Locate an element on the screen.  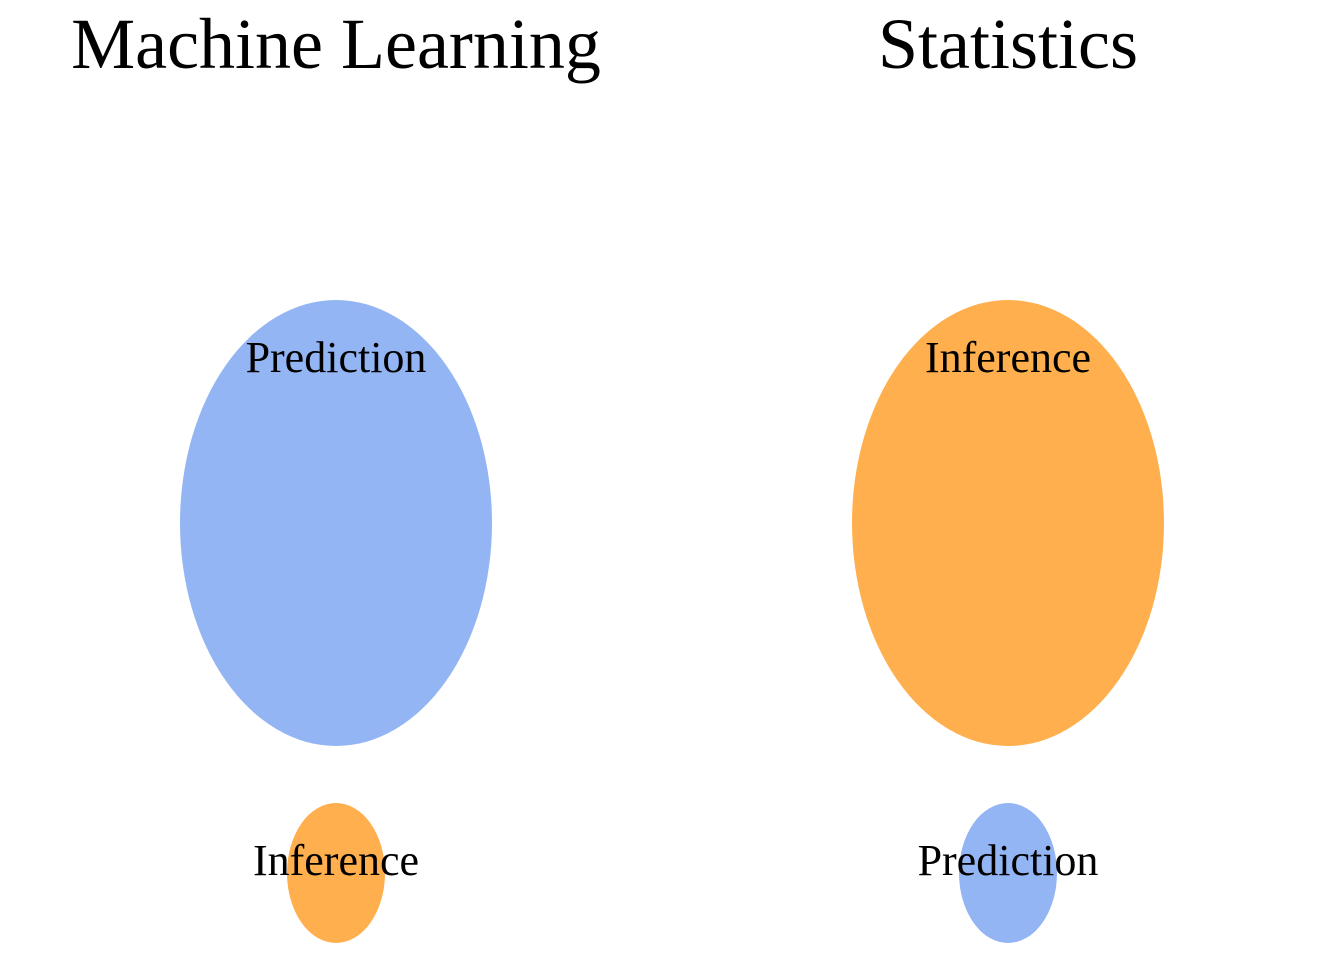
small-bubble-inference is located at coordinates (336, 873).